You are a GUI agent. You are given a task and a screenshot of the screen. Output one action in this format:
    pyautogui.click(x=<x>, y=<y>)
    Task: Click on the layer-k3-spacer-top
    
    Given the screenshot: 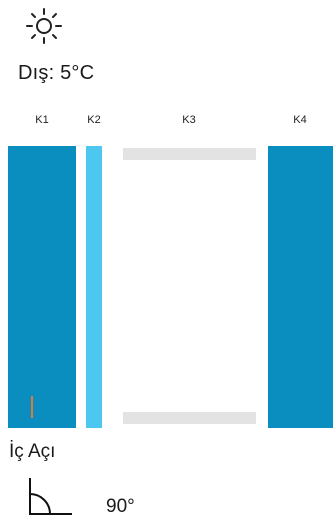 What is the action you would take?
    pyautogui.click(x=189, y=154)
    